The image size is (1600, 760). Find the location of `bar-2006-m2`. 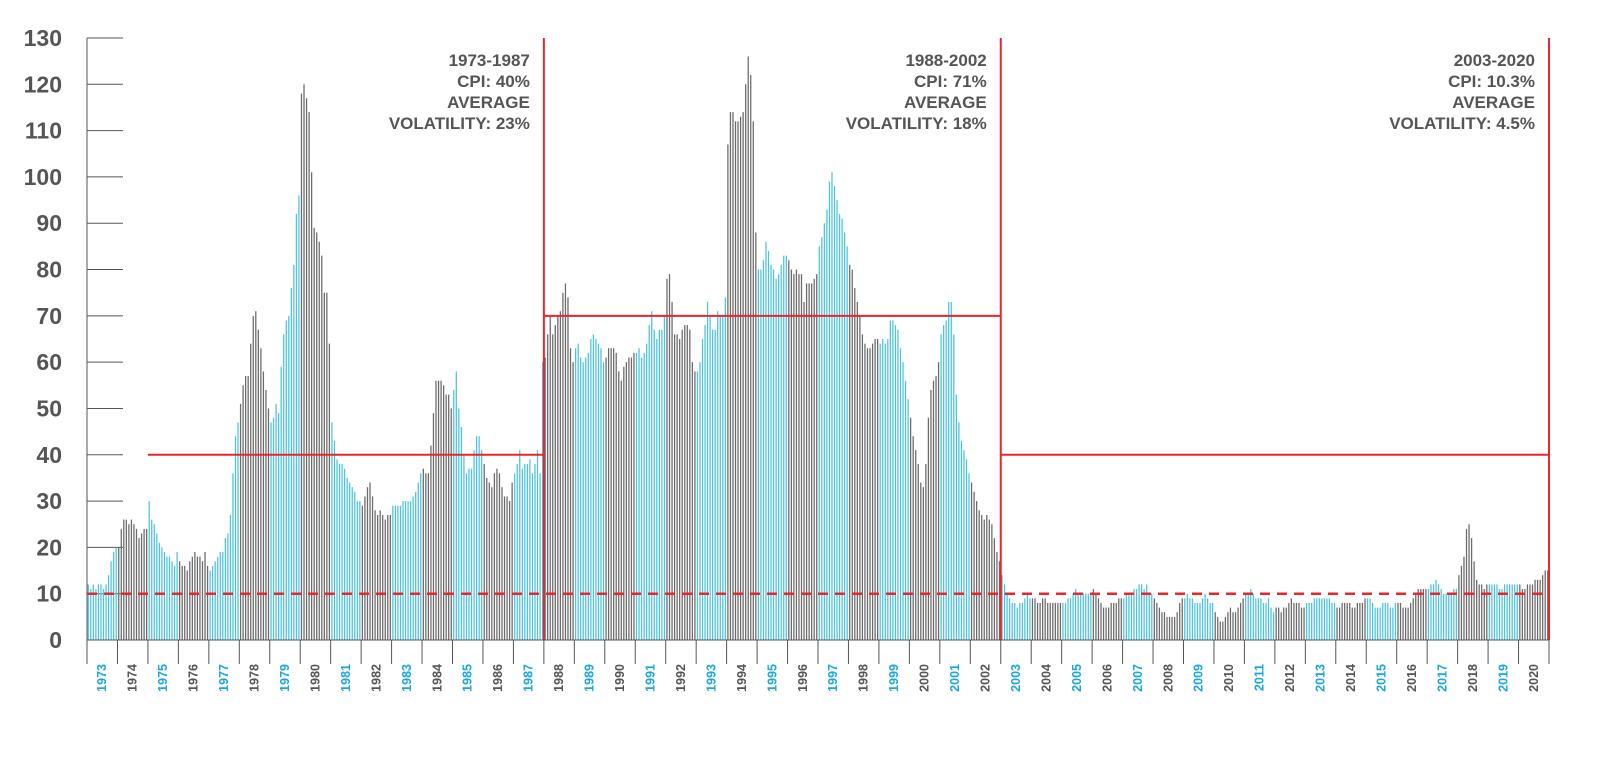

bar-2006-m2 is located at coordinates (1096, 616).